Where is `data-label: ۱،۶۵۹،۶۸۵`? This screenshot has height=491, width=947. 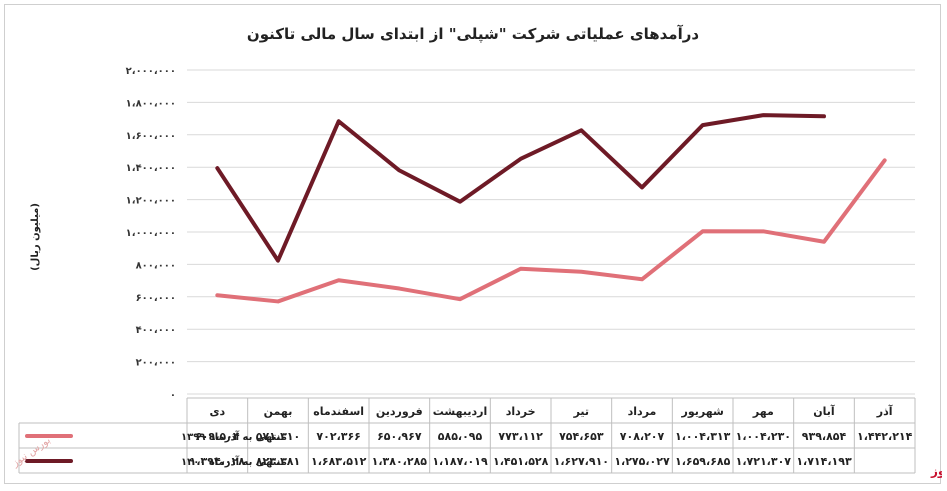 data-label: ۱،۶۵۹،۶۸۵ is located at coordinates (703, 461).